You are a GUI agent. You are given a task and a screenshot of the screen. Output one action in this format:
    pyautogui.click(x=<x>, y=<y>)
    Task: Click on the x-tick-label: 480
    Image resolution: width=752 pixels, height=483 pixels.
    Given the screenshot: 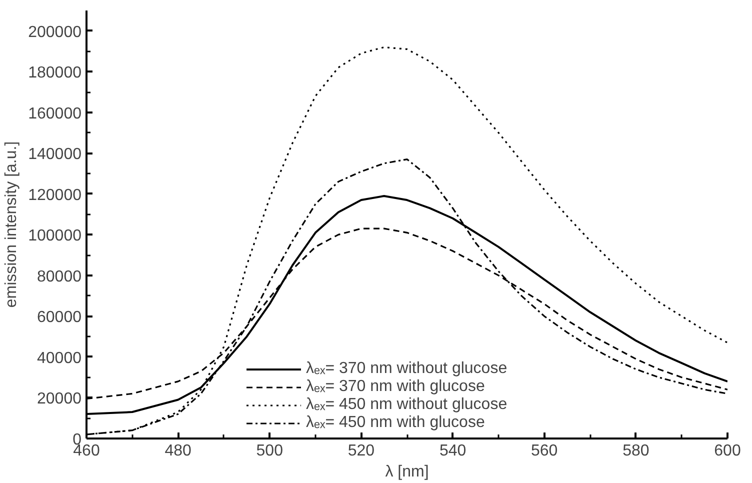 What is the action you would take?
    pyautogui.click(x=178, y=451)
    